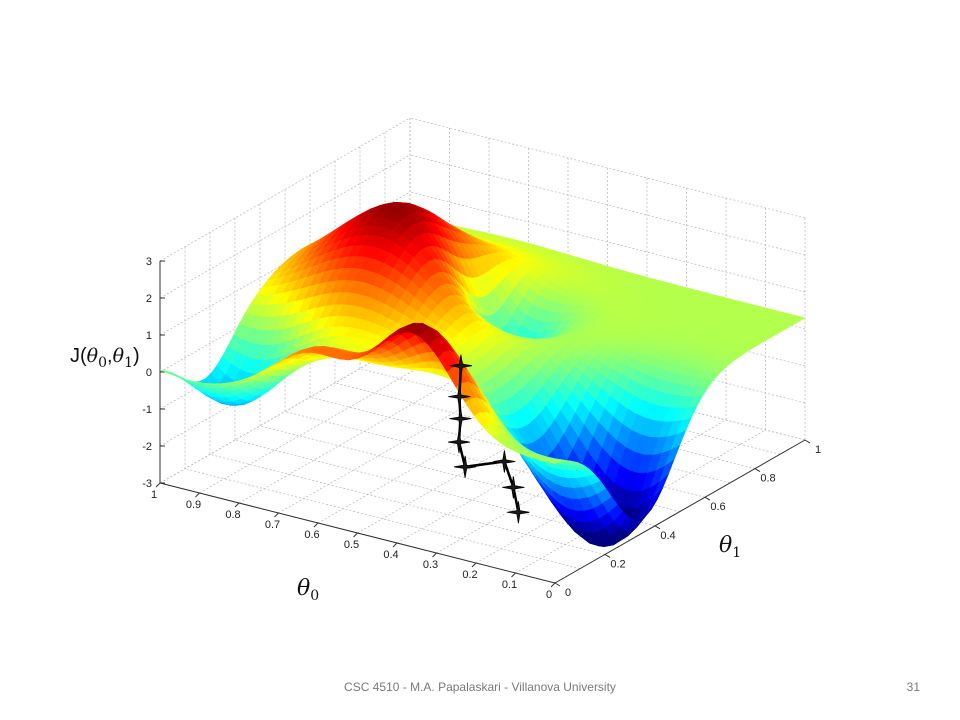 The image size is (960, 720). What do you see at coordinates (147, 484) in the screenshot?
I see `z-tick-label: -3` at bounding box center [147, 484].